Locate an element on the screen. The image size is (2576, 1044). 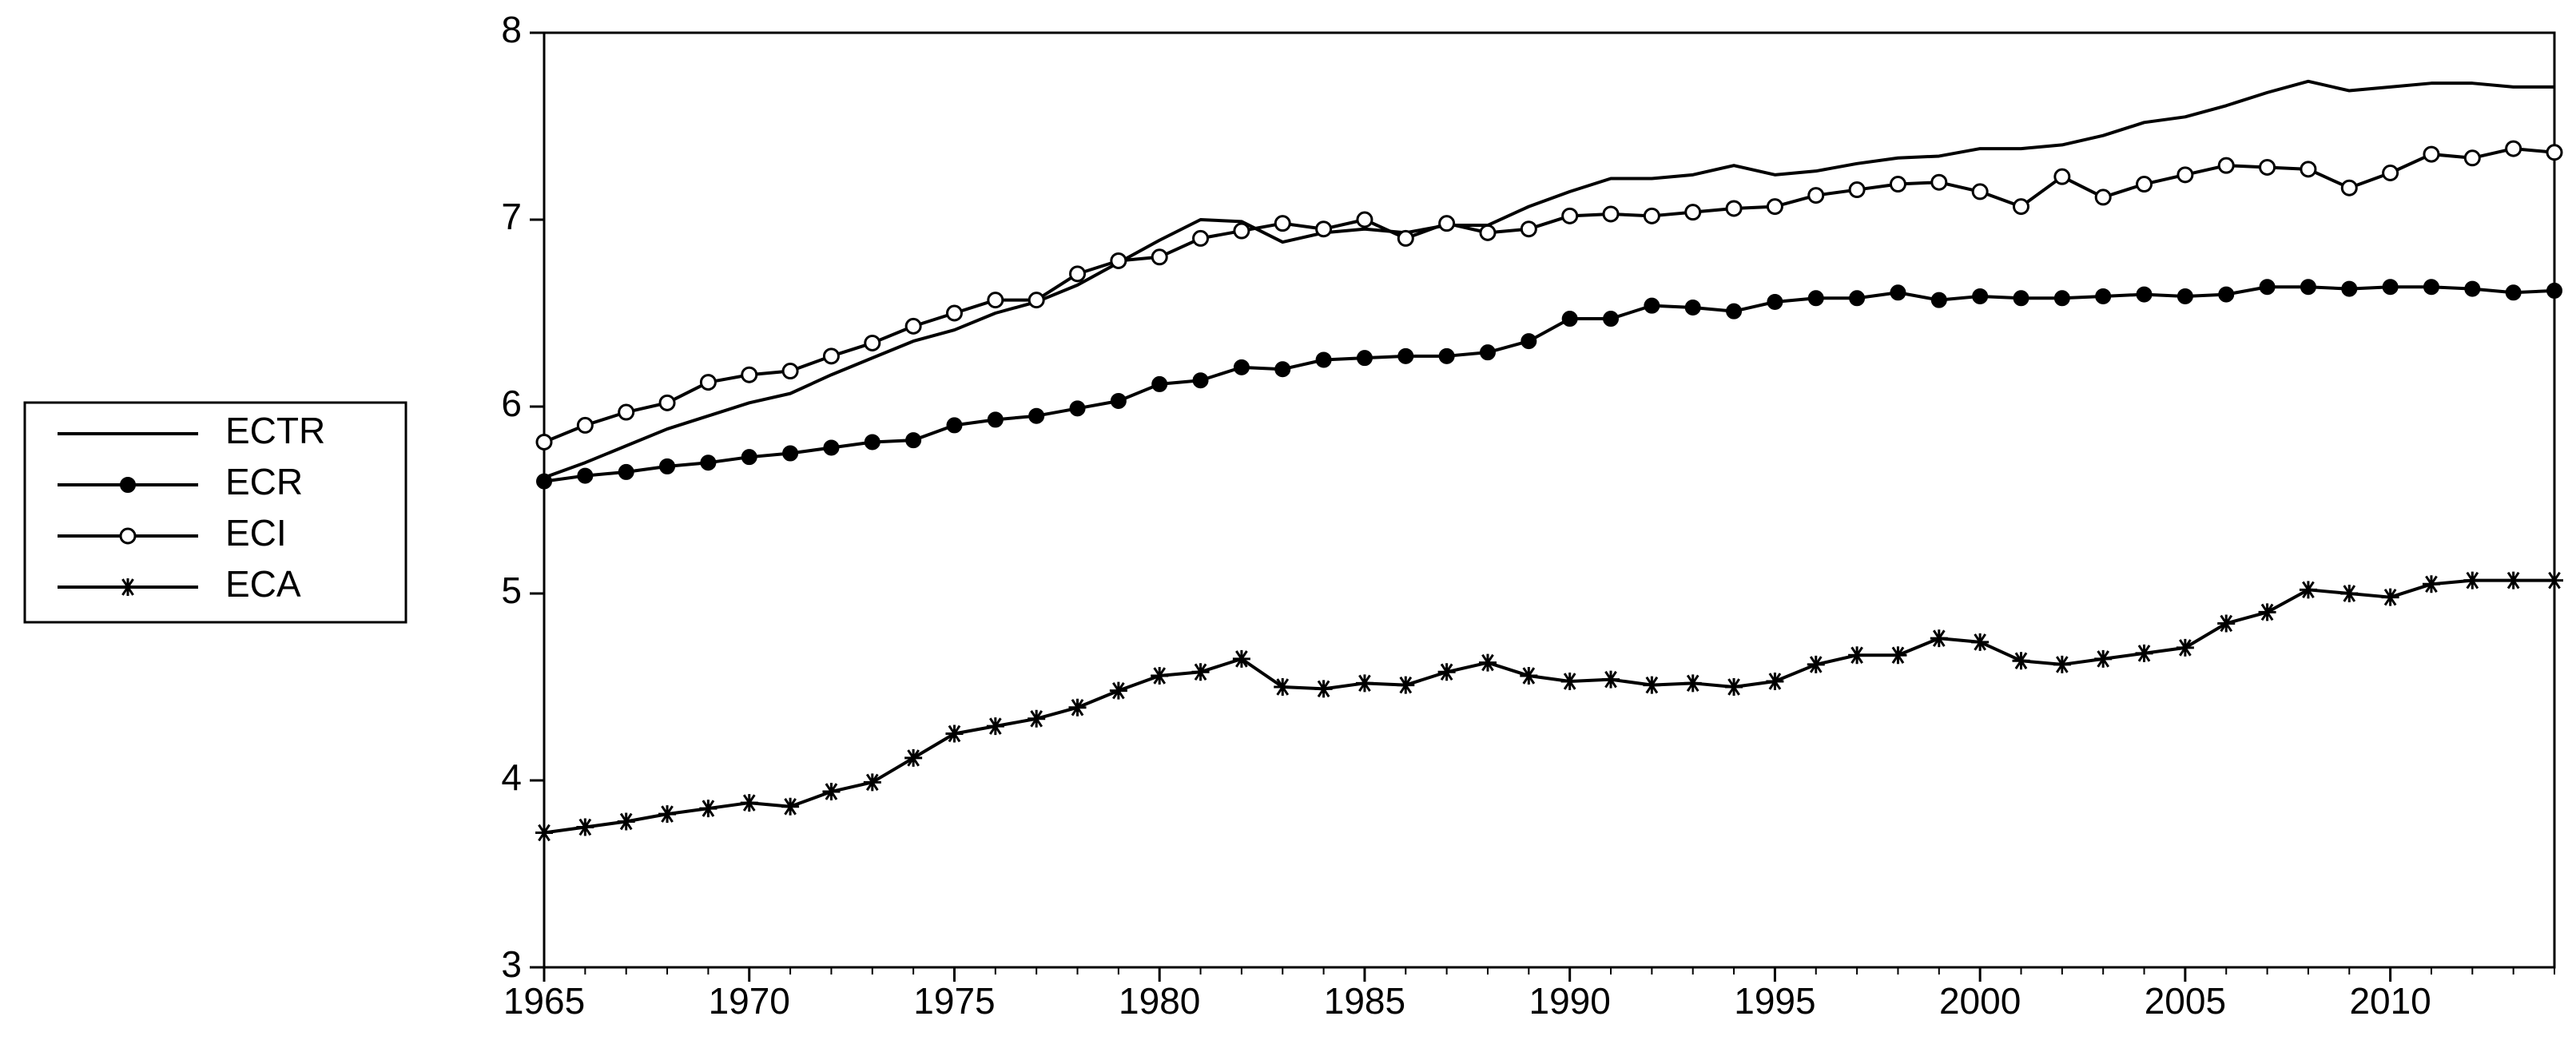
y-tick-label: 8 is located at coordinates (511, 30).